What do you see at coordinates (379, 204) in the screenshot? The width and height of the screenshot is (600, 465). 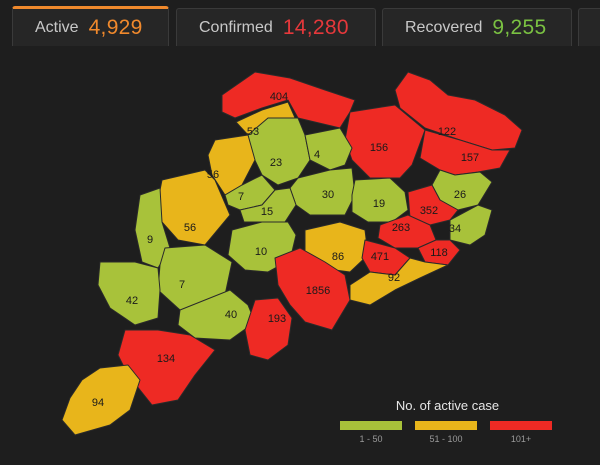 I see `district-value-label-12: 19` at bounding box center [379, 204].